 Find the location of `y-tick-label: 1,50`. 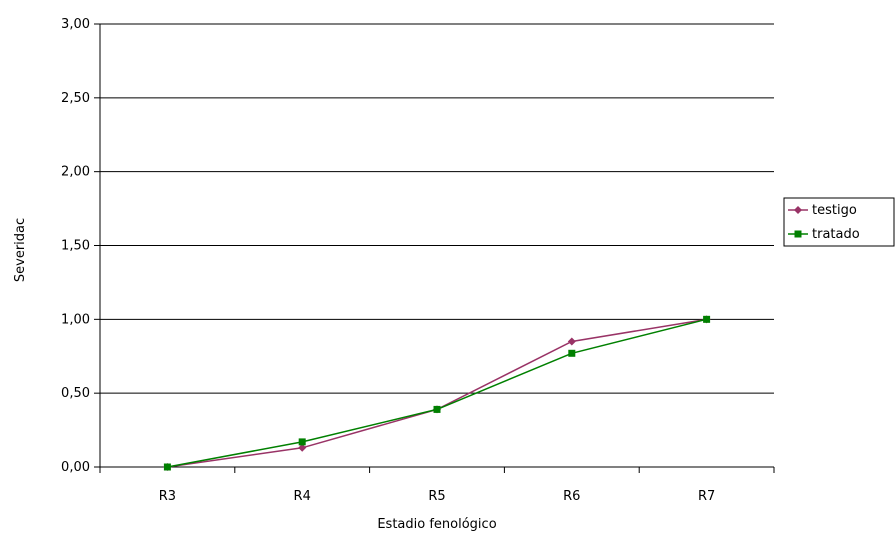

y-tick-label: 1,50 is located at coordinates (75, 246).